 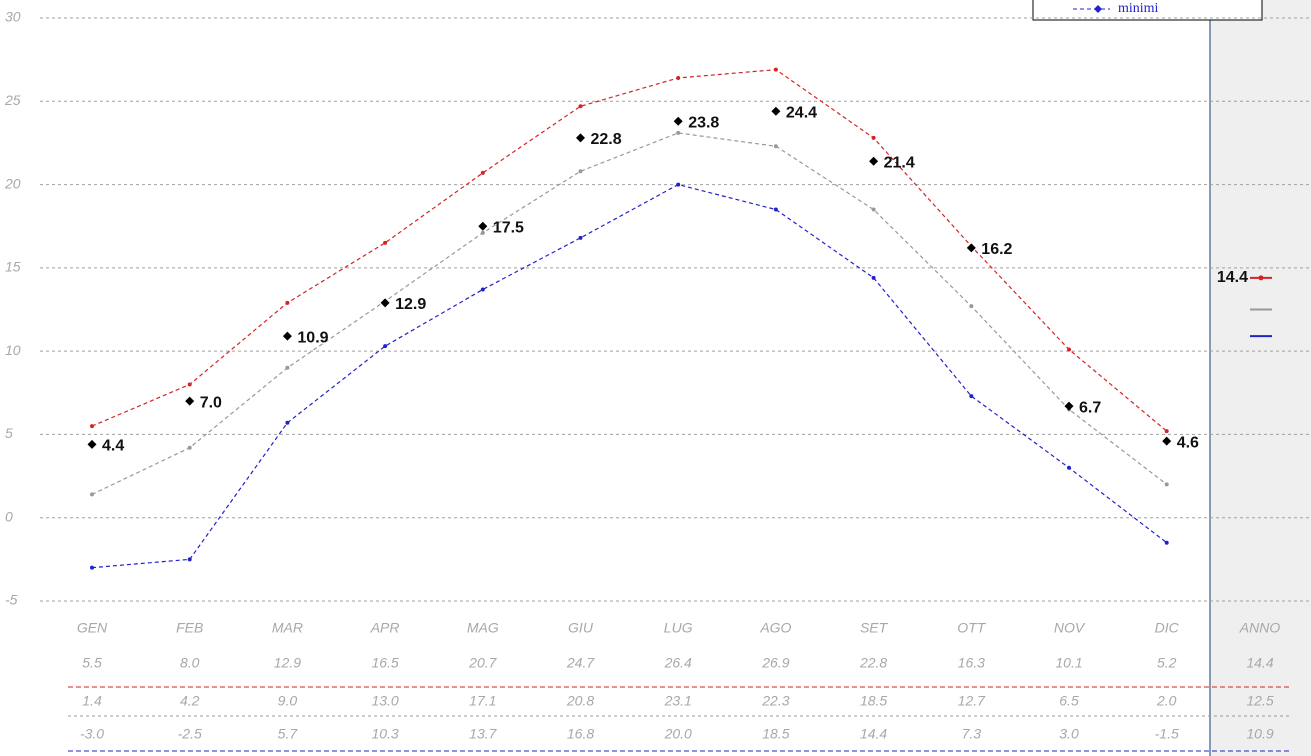 I want to click on table-cell: 3.0, so click(x=1069, y=734).